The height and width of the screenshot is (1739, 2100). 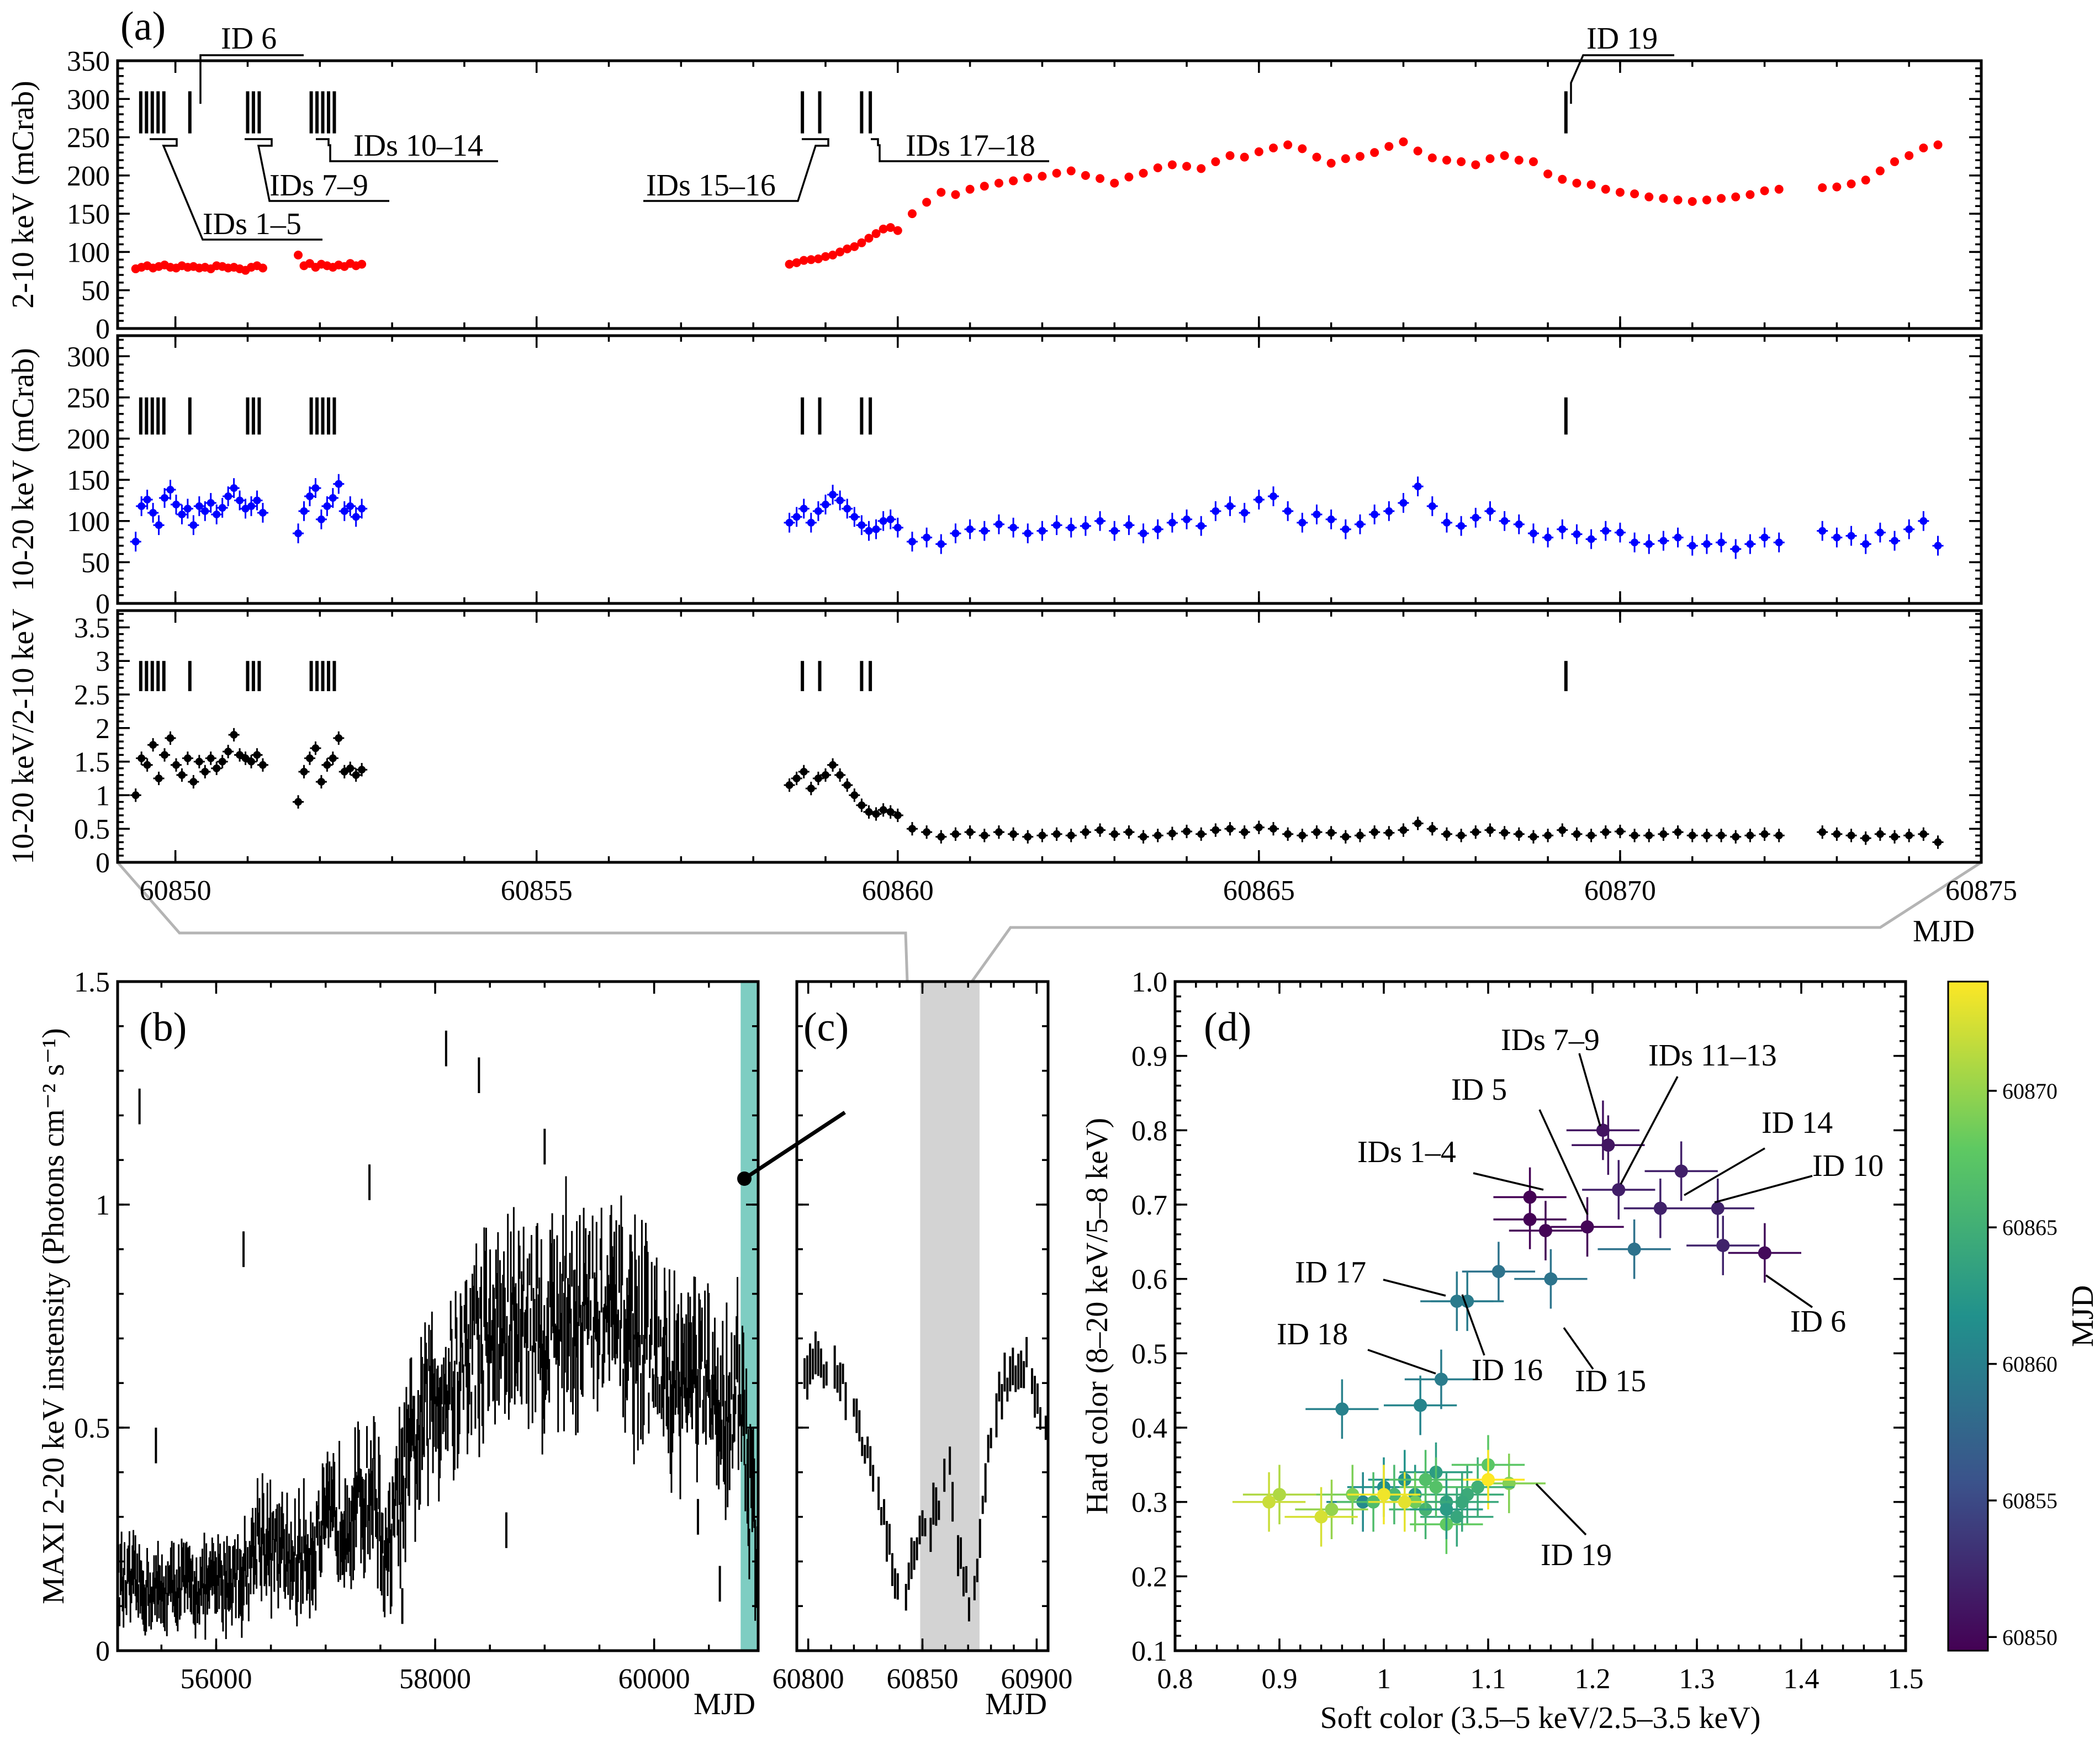 I want to click on colorbar, so click(x=1968, y=1316).